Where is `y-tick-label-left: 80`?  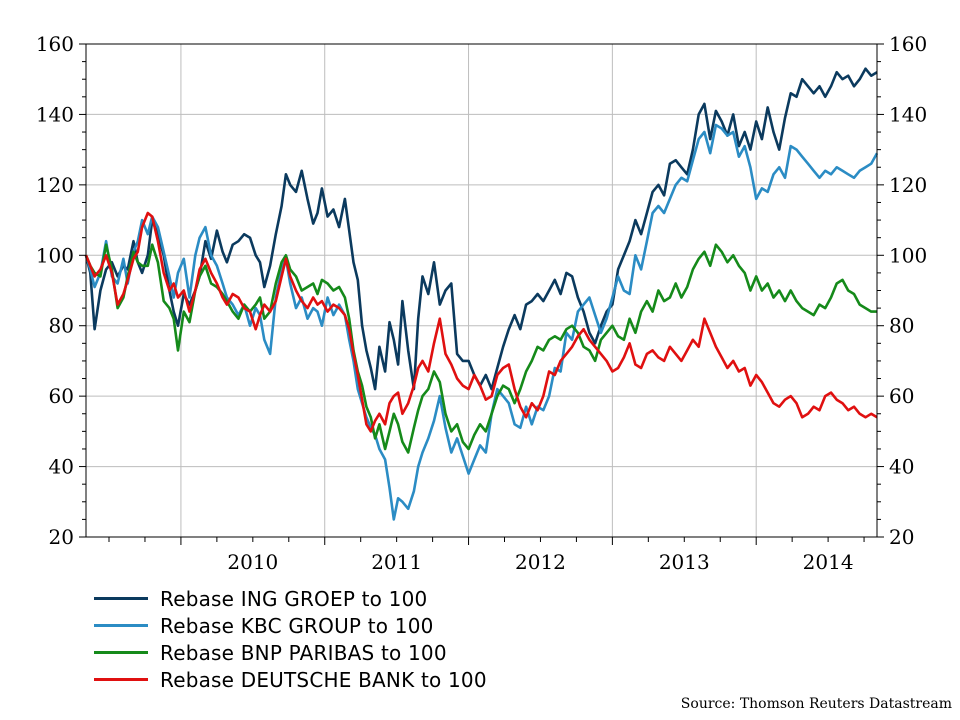 y-tick-label-left: 80 is located at coordinates (61, 326).